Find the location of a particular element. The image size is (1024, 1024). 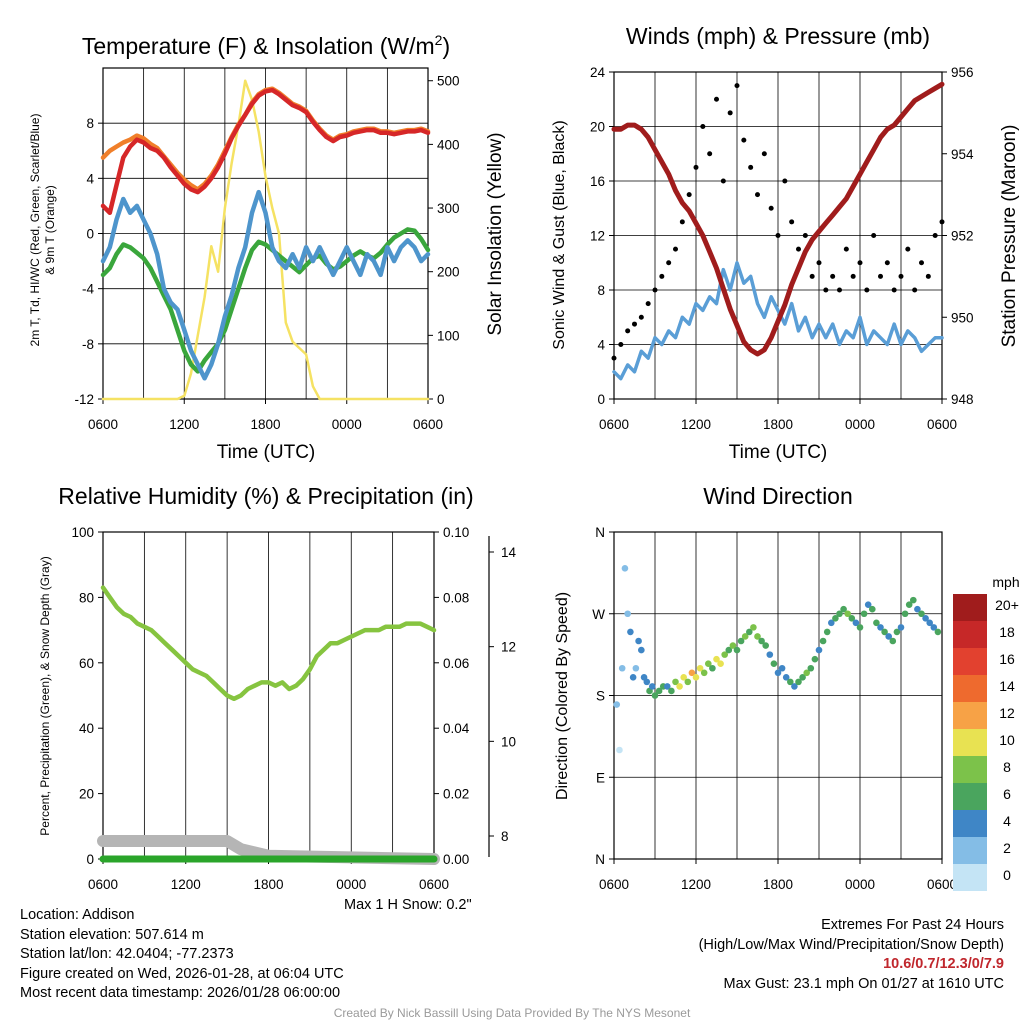

colorbar-label: 12 is located at coordinates (1007, 713).